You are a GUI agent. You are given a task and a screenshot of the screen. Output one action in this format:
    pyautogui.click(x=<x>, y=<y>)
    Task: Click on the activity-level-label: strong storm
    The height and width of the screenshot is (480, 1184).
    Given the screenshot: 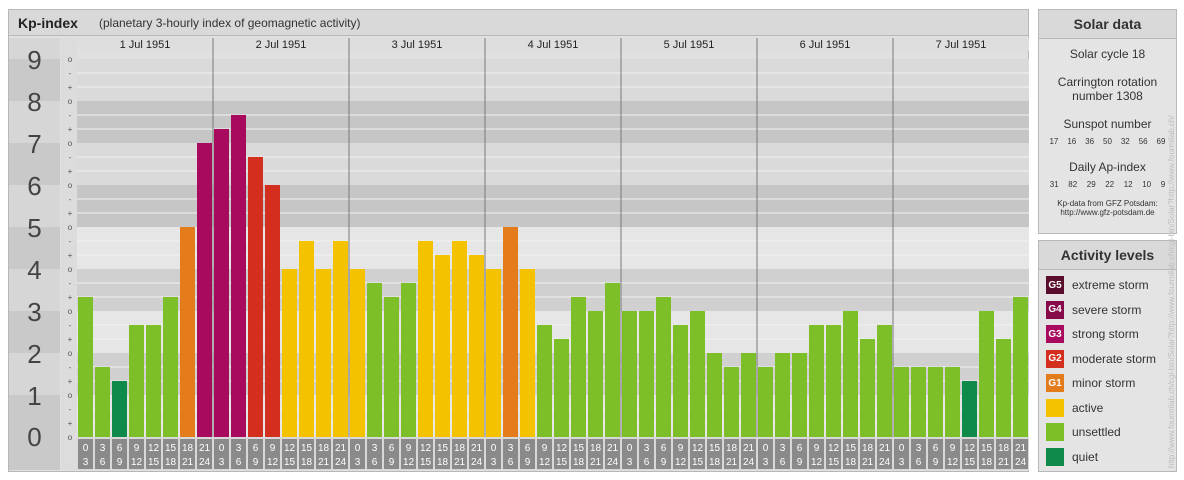 What is the action you would take?
    pyautogui.click(x=1105, y=334)
    